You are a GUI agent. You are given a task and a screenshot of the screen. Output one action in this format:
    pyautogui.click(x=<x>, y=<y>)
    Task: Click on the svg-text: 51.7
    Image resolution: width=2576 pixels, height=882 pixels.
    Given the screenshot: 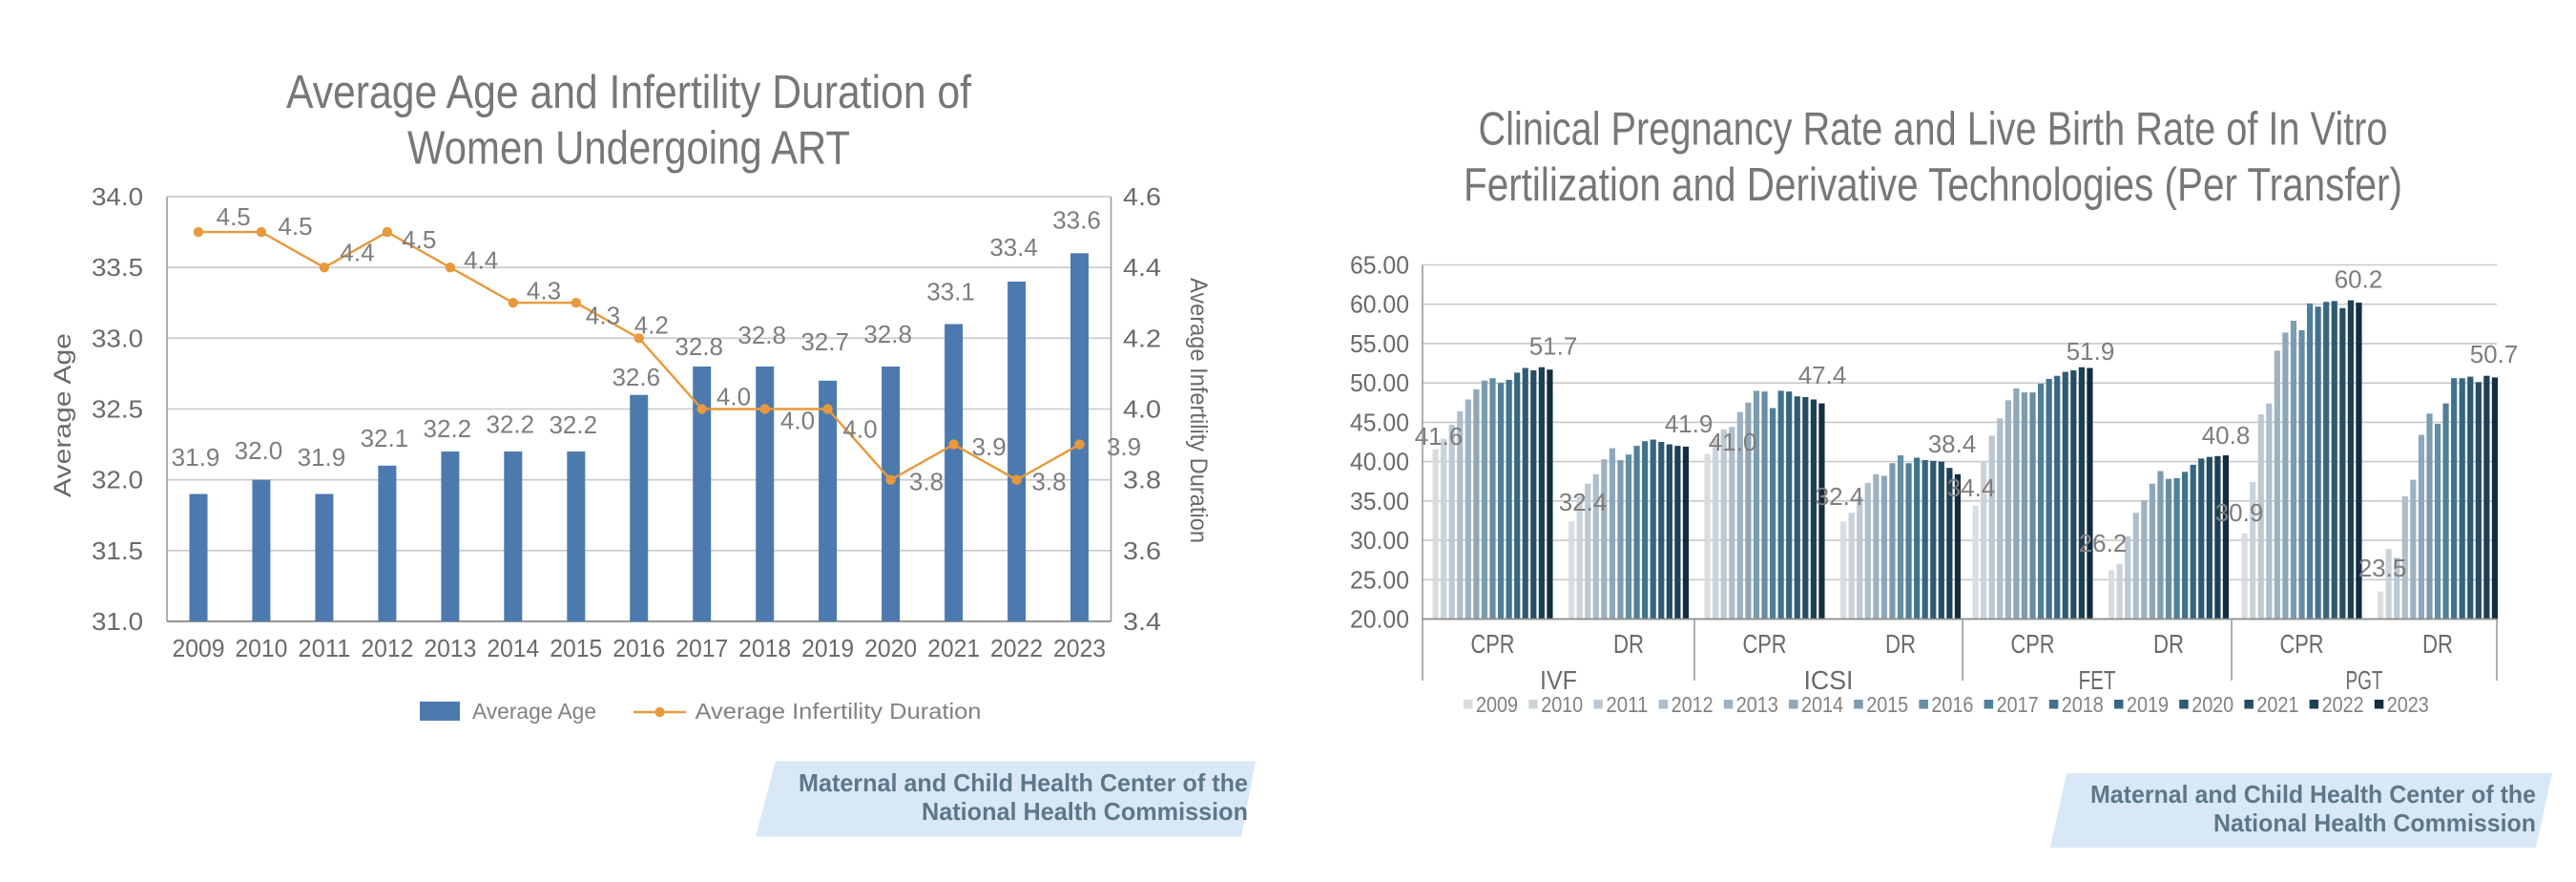 What is the action you would take?
    pyautogui.click(x=1553, y=346)
    